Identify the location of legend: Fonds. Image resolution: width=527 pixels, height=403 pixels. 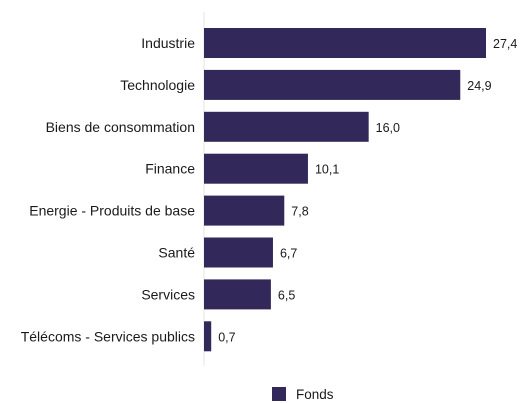
(303, 394).